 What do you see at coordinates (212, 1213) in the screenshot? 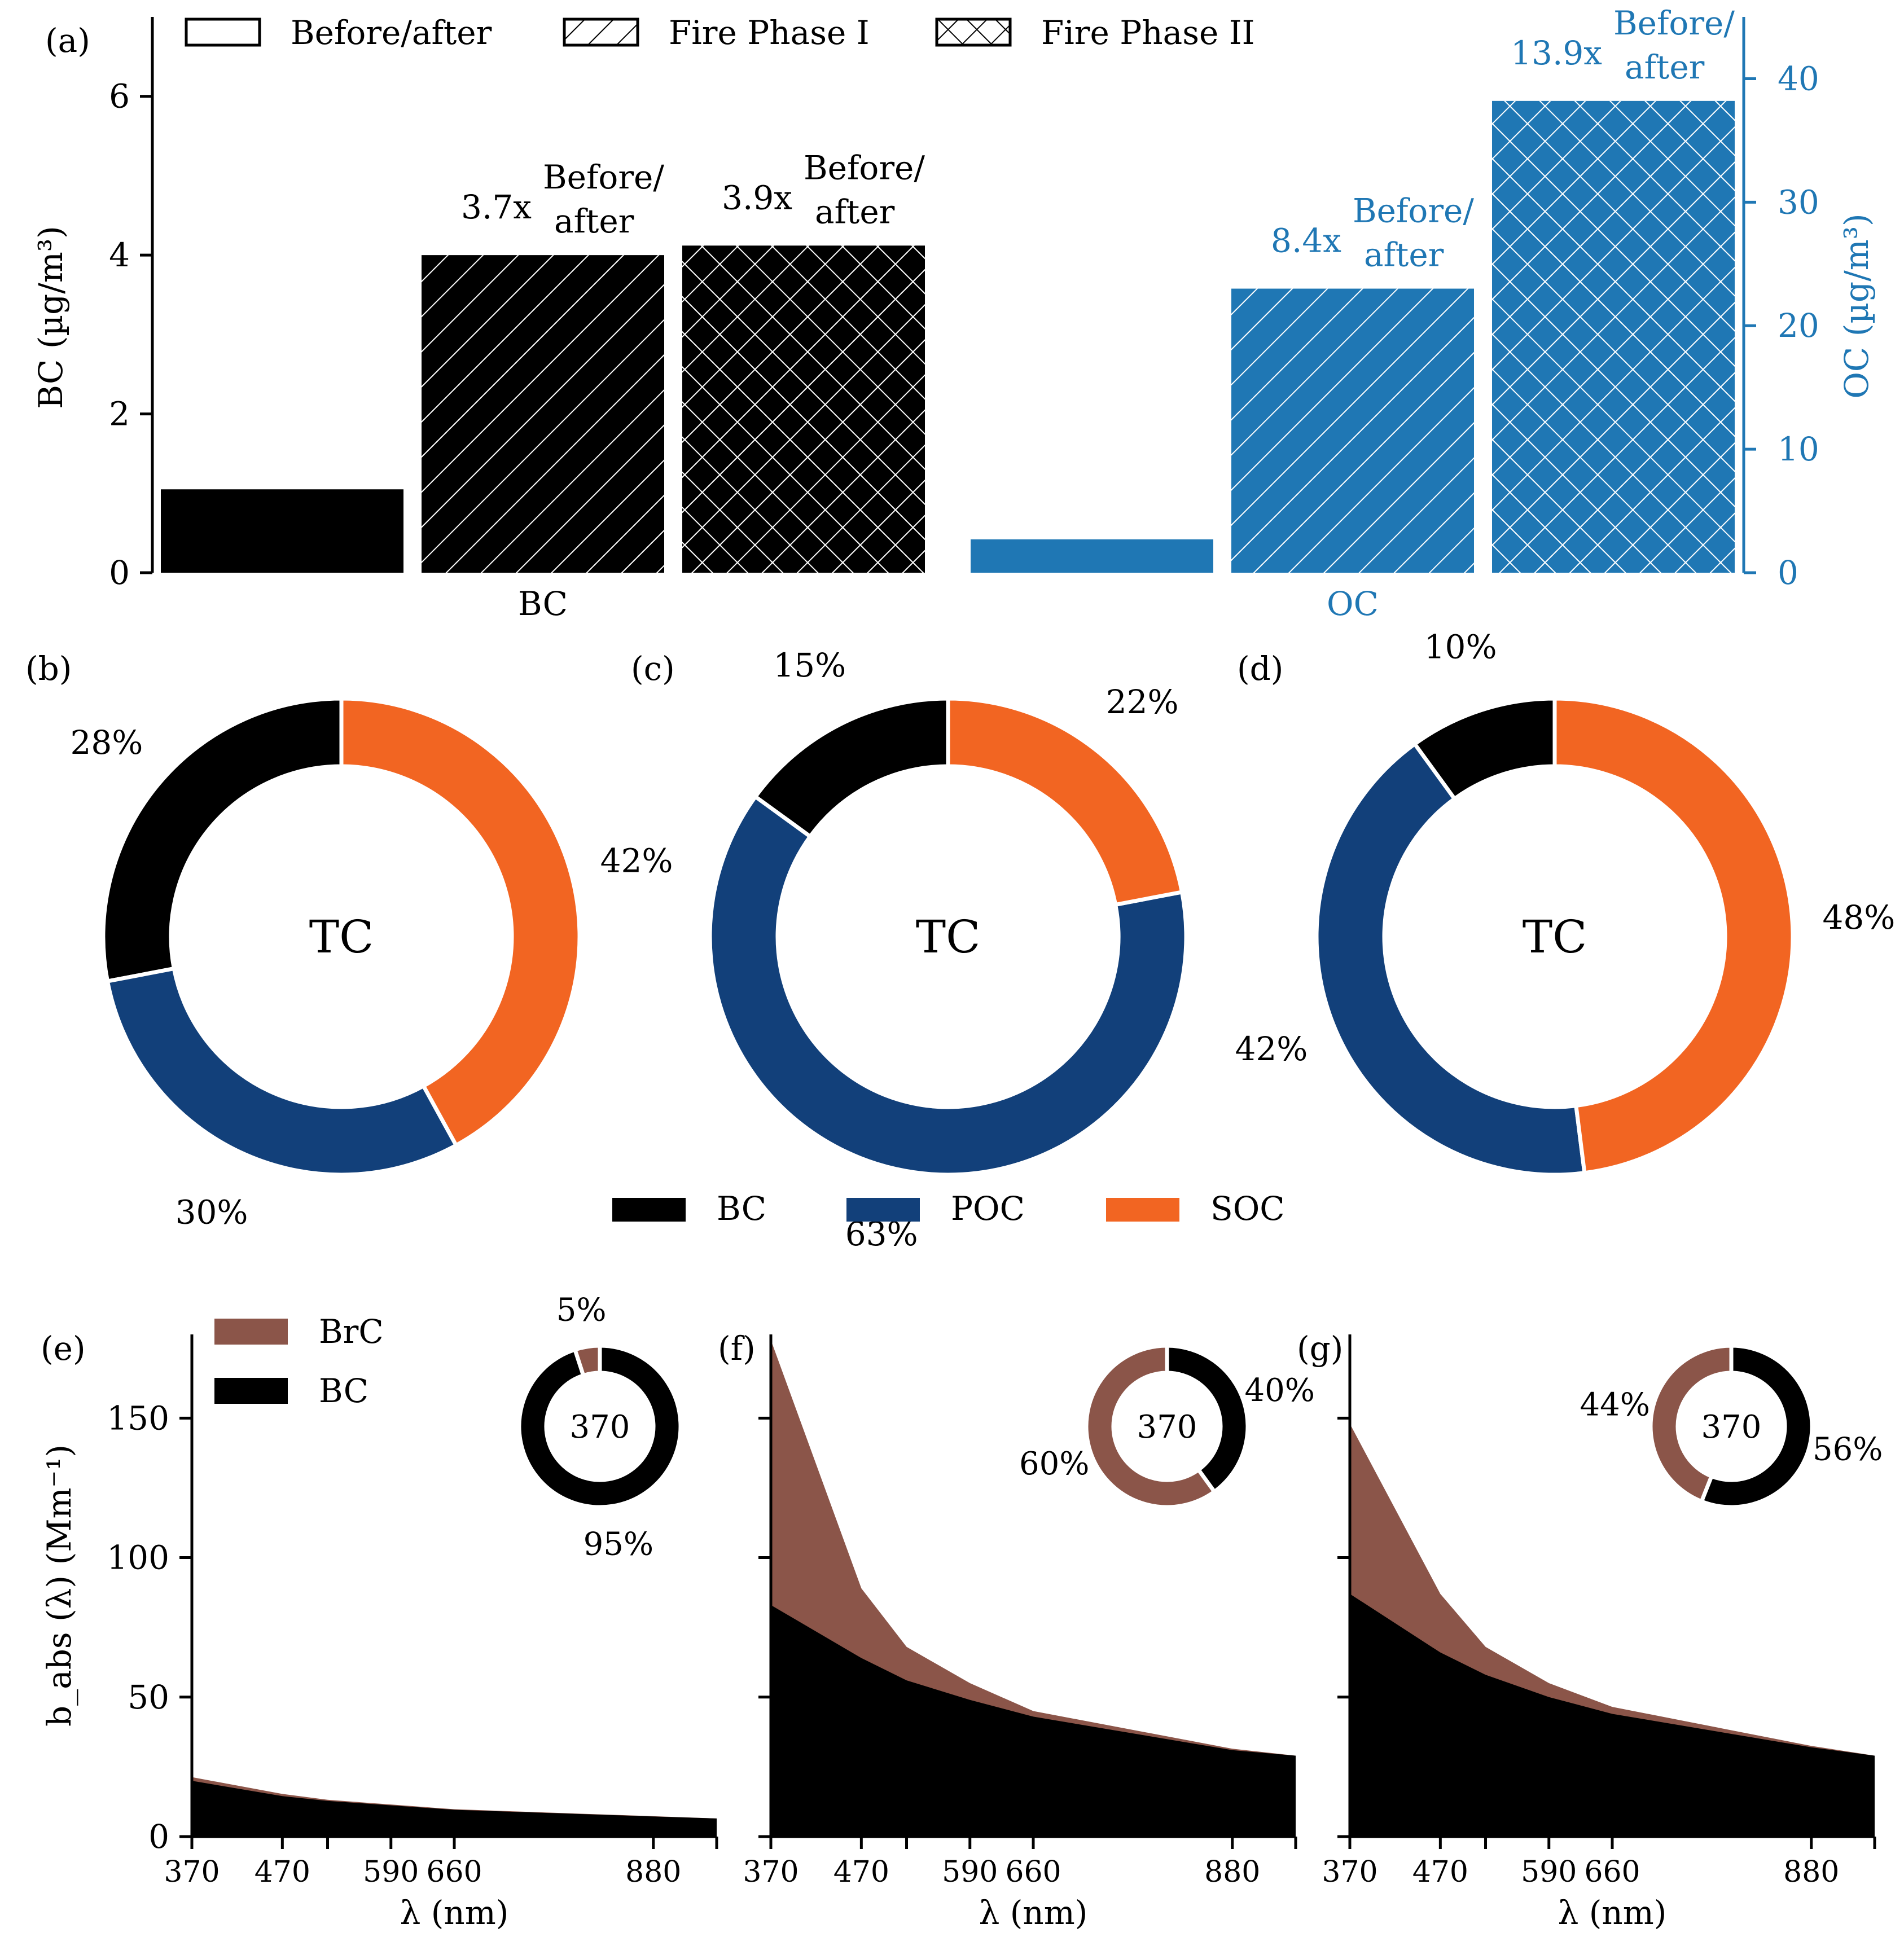
I see `donut-b-pct-label-1: 30%` at bounding box center [212, 1213].